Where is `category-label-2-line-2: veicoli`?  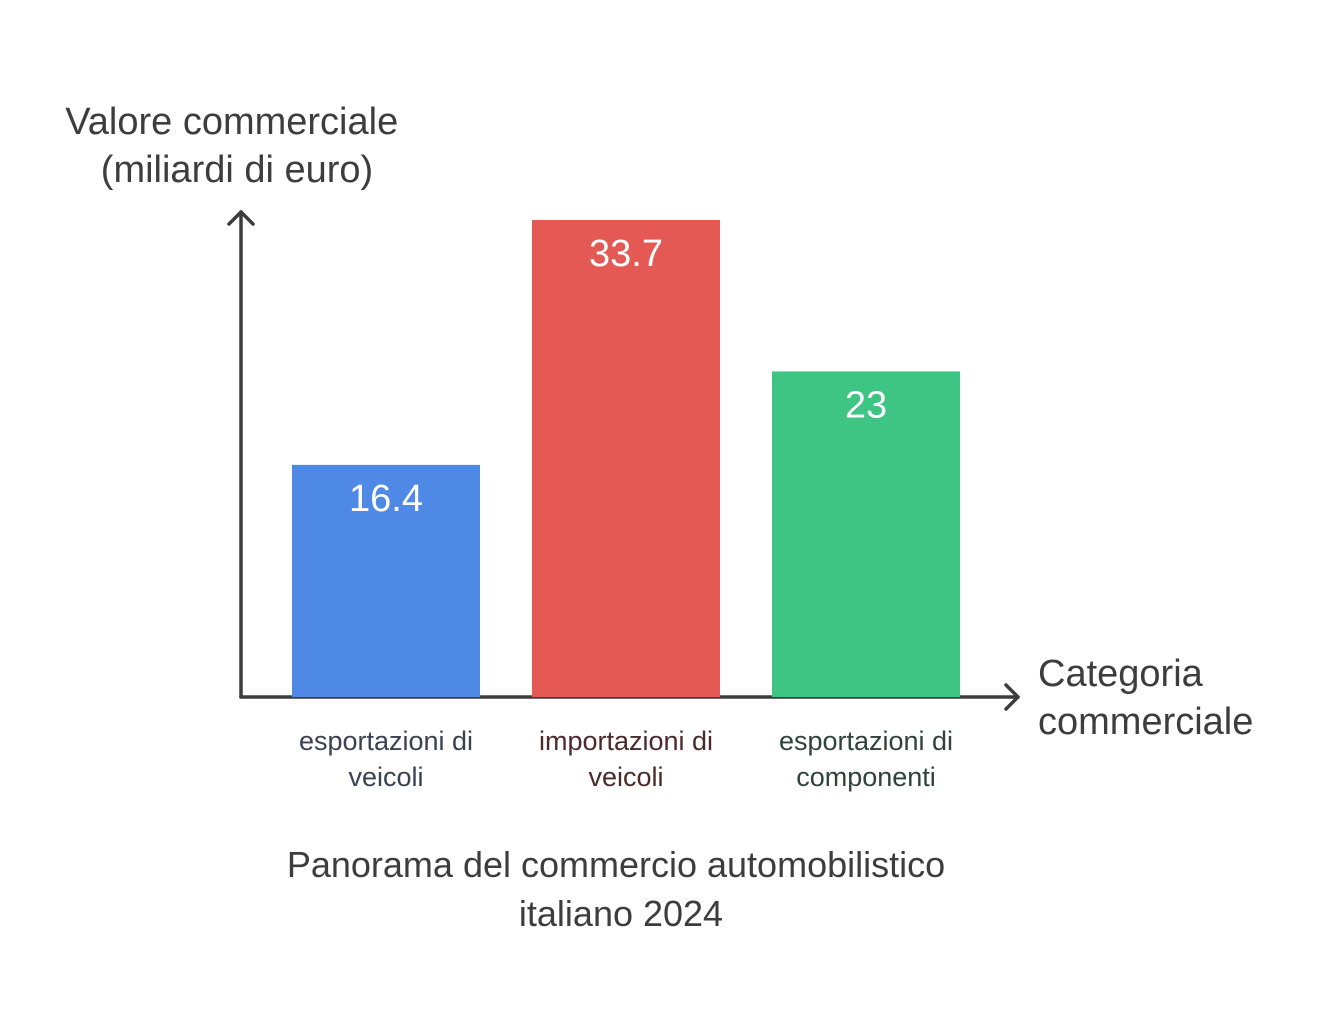 category-label-2-line-2: veicoli is located at coordinates (625, 777).